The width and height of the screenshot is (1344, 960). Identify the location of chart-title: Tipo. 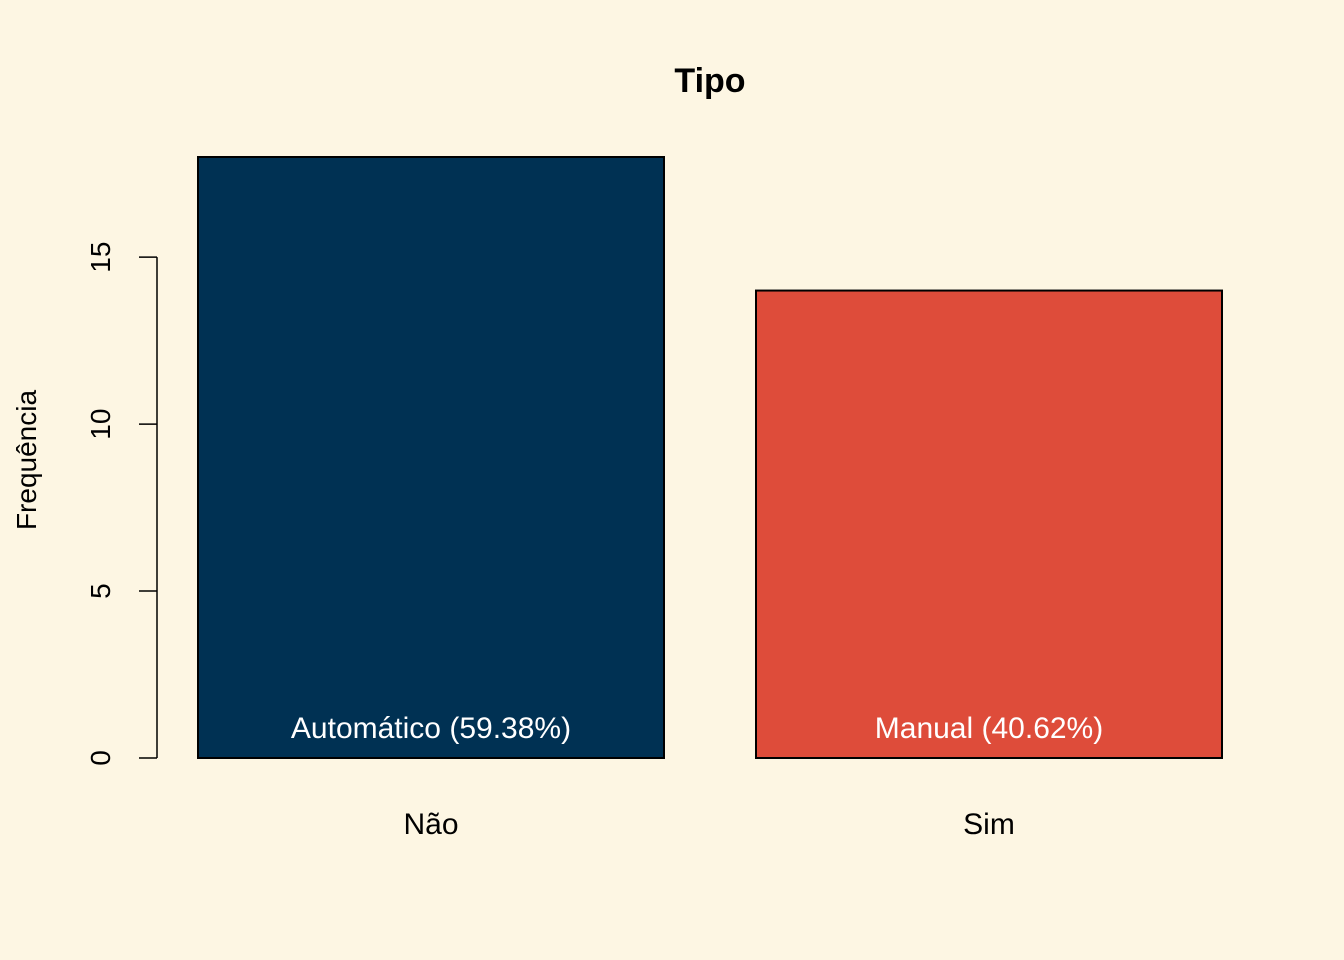
(709, 81).